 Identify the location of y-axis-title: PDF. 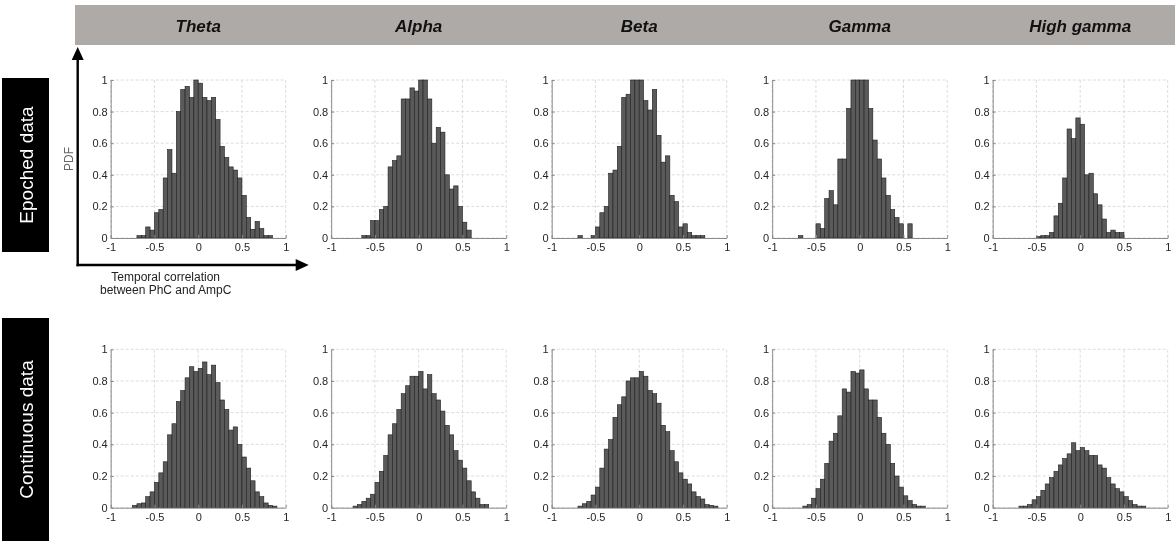
(68, 159).